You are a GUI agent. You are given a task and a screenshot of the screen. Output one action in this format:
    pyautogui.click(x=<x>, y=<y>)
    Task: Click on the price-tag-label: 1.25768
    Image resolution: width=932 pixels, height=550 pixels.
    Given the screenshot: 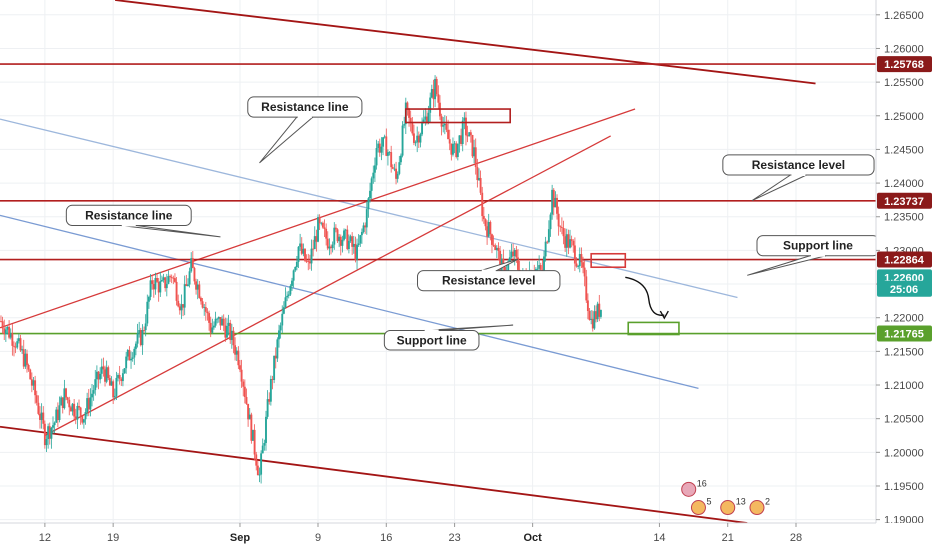 What is the action you would take?
    pyautogui.click(x=904, y=65)
    